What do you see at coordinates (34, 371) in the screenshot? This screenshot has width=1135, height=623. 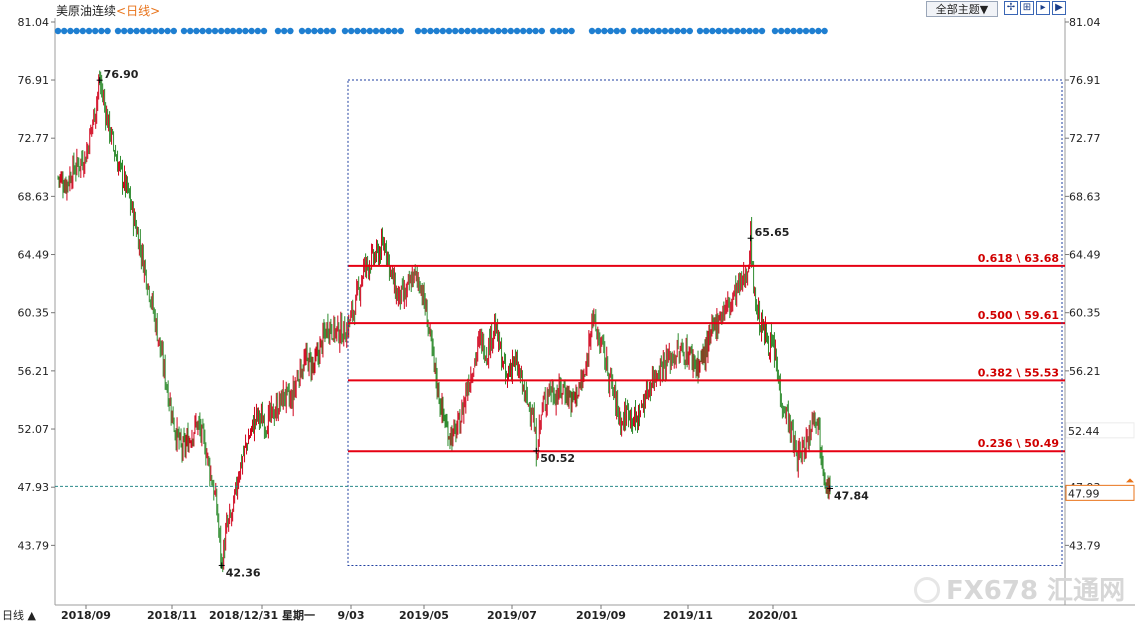 I see `y-tick-label-left: 56.21` at bounding box center [34, 371].